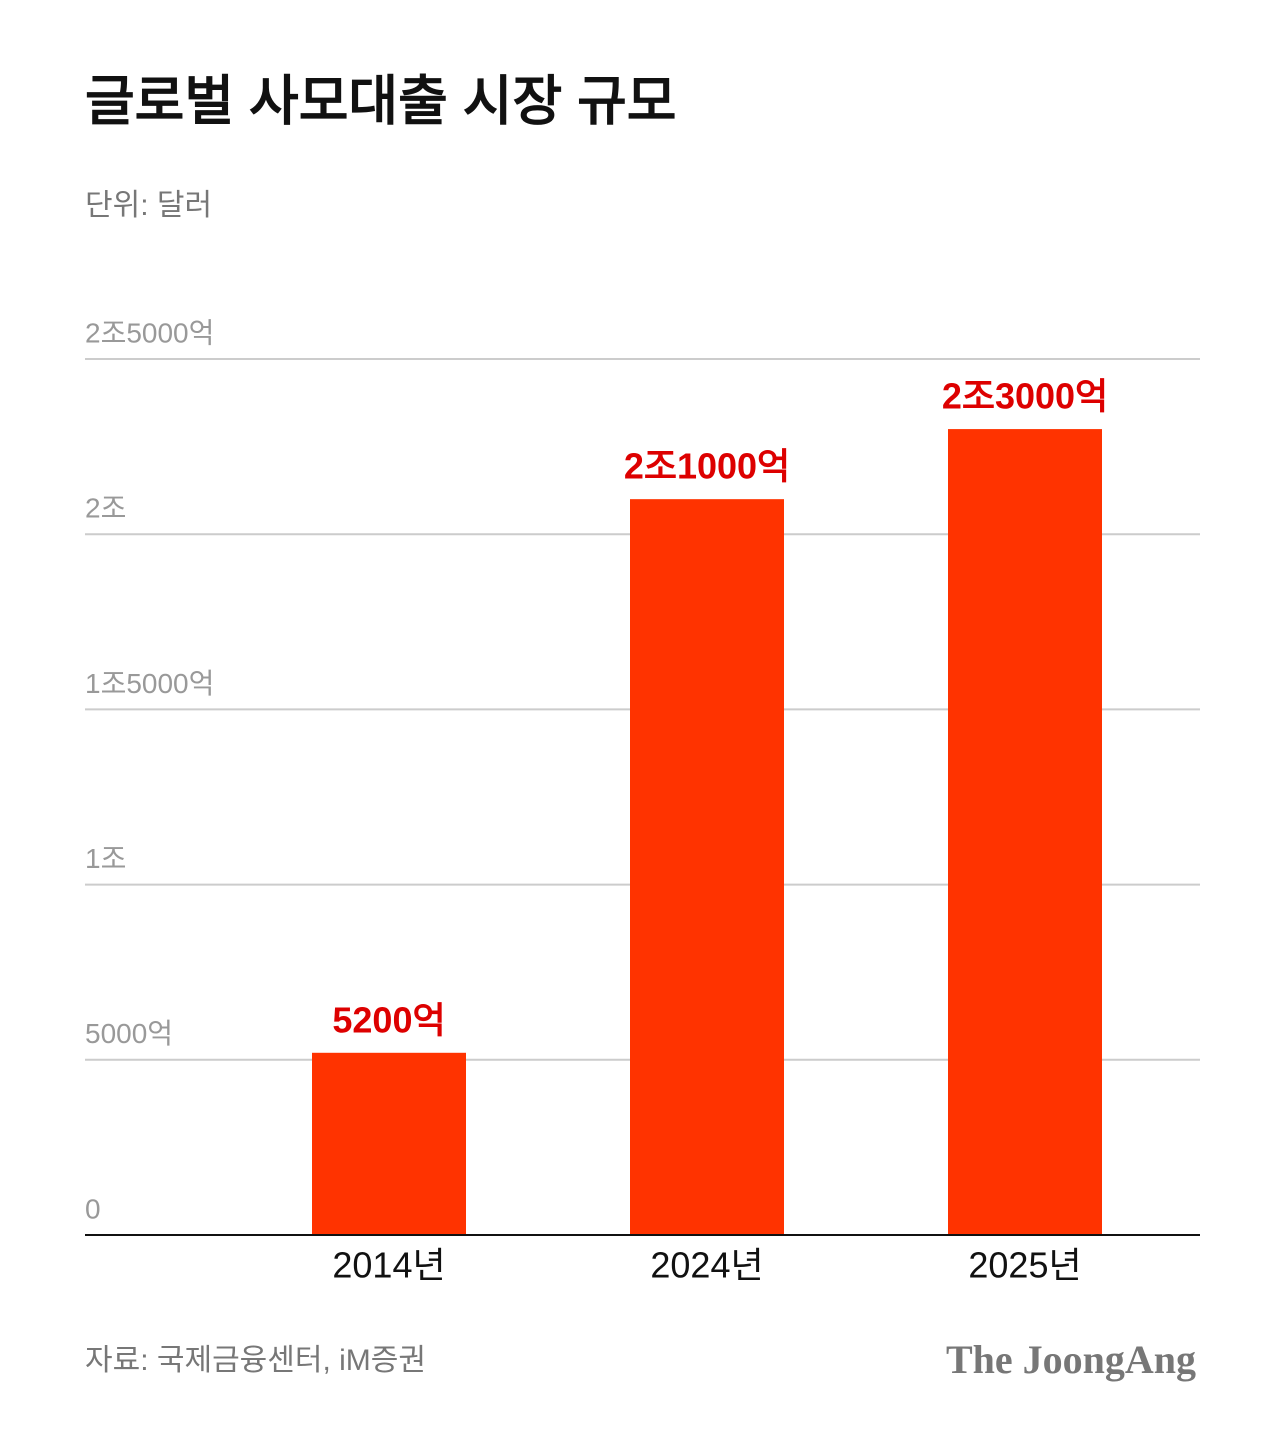 Image resolution: width=1280 pixels, height=1440 pixels. Describe the element at coordinates (105, 508) in the screenshot. I see `y-tick-label: 2조` at that location.